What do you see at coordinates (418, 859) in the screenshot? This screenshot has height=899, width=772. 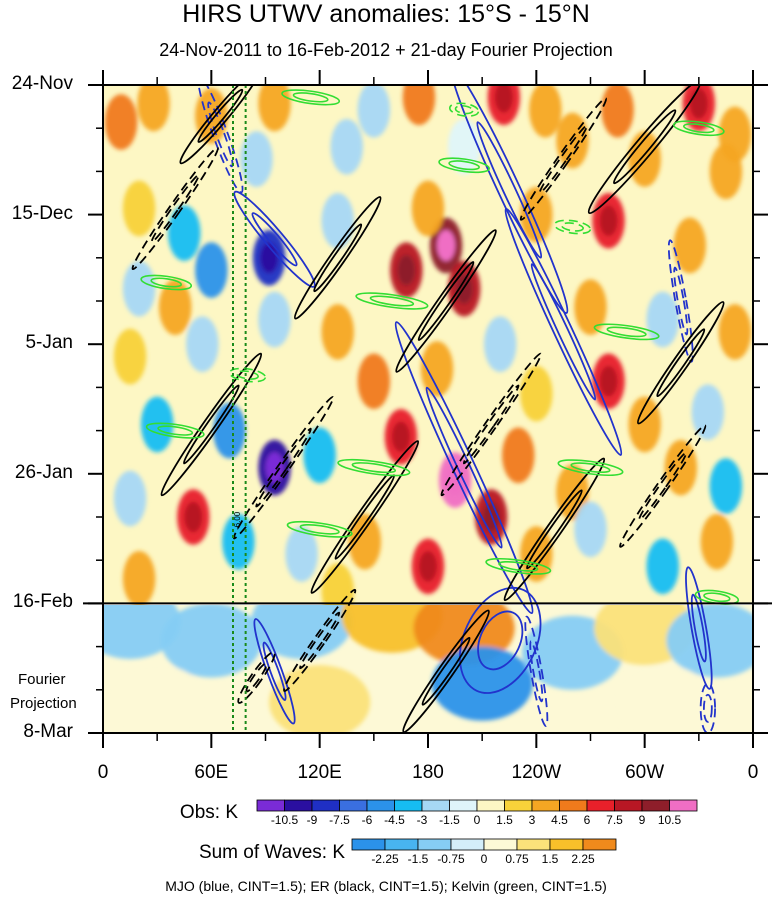 I see `sum-colorbar-tick-label: -1.5` at bounding box center [418, 859].